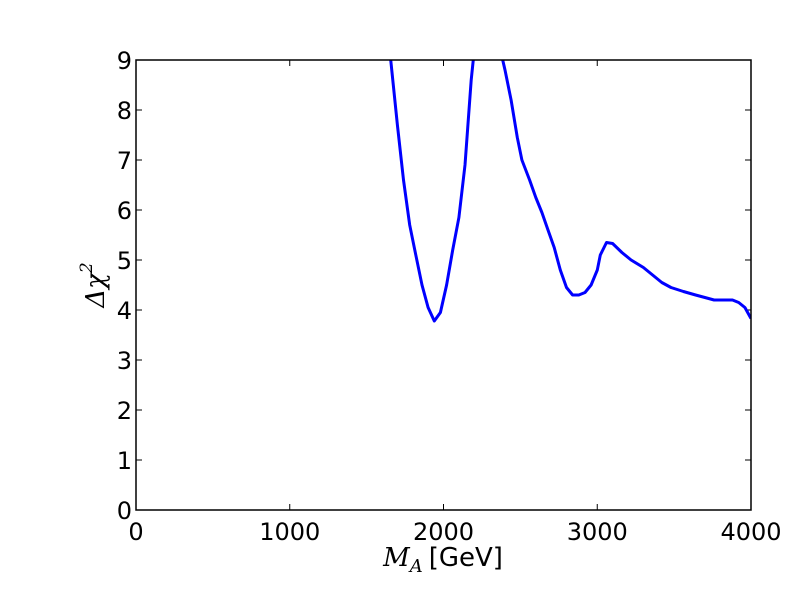 Image resolution: width=800 pixels, height=600 pixels. I want to click on y-tick-label: 8, so click(124, 111).